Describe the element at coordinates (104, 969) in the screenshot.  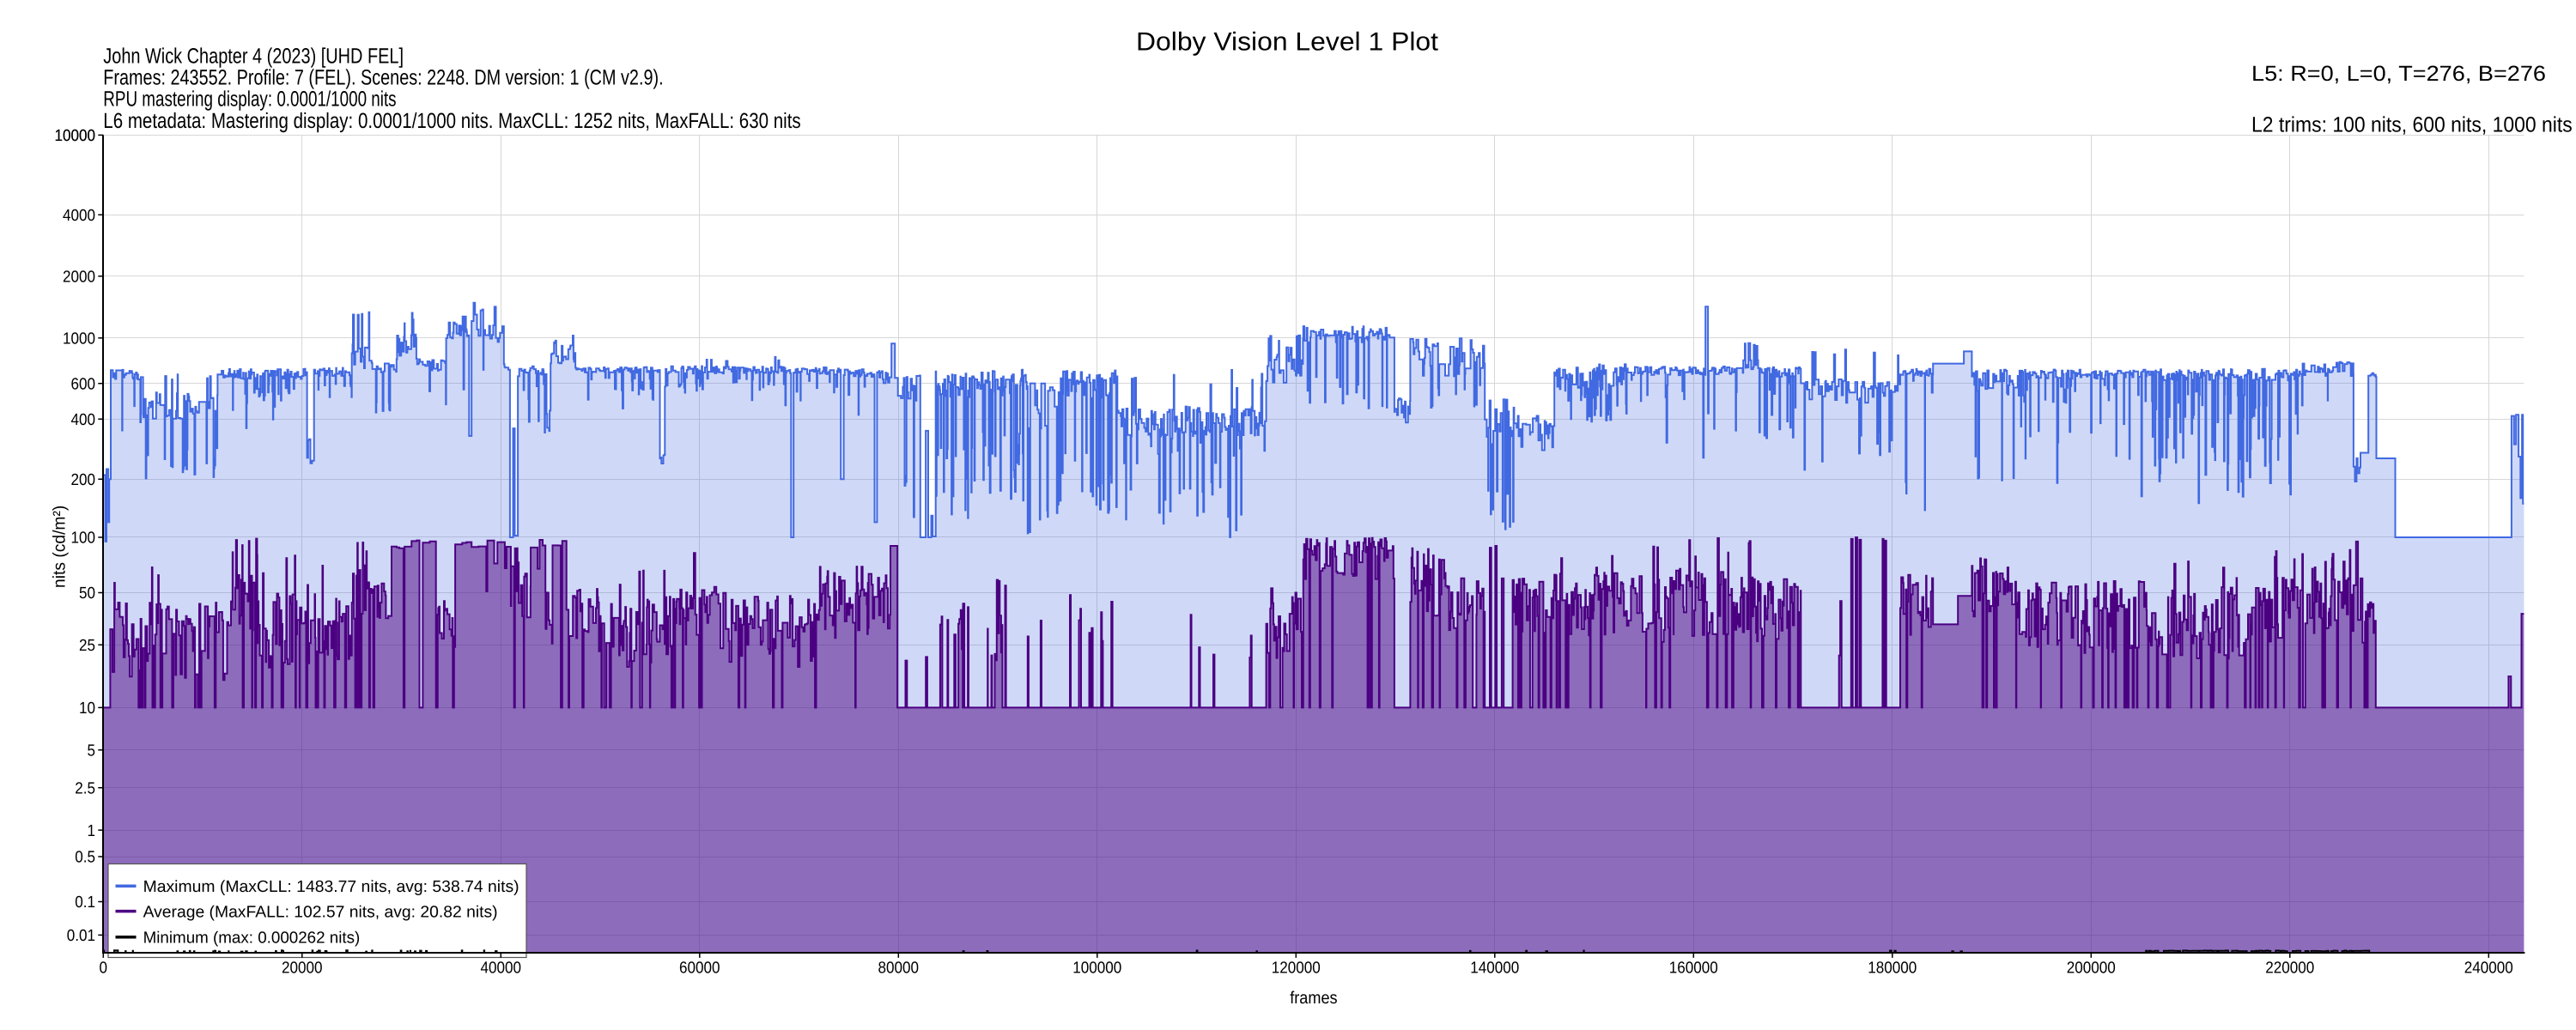
I see `svg-text: 0` at that location.